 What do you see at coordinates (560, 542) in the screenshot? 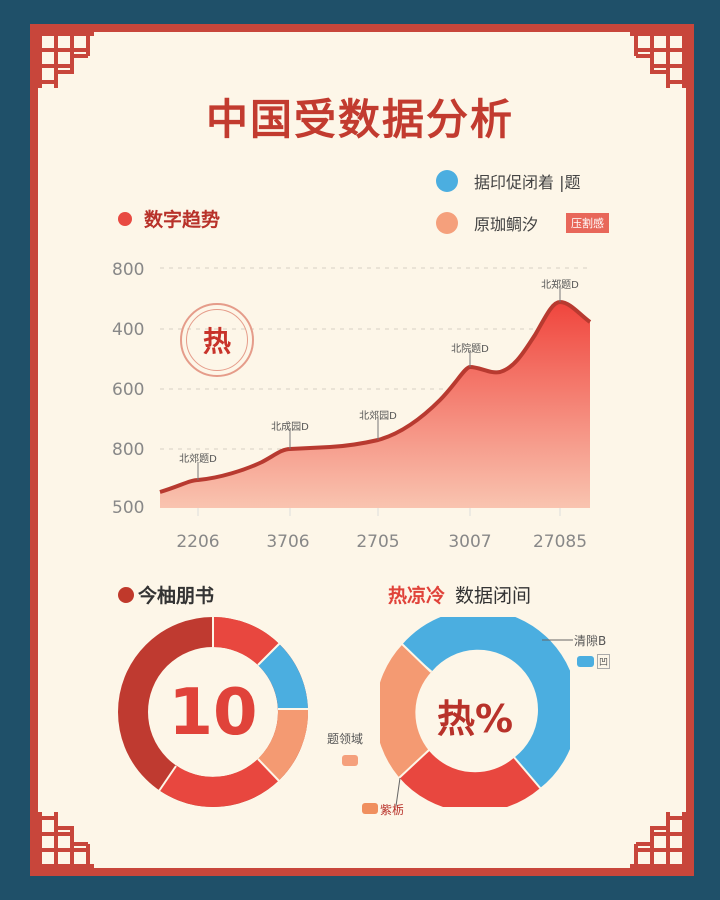
I see `x-tick: 27085` at bounding box center [560, 542].